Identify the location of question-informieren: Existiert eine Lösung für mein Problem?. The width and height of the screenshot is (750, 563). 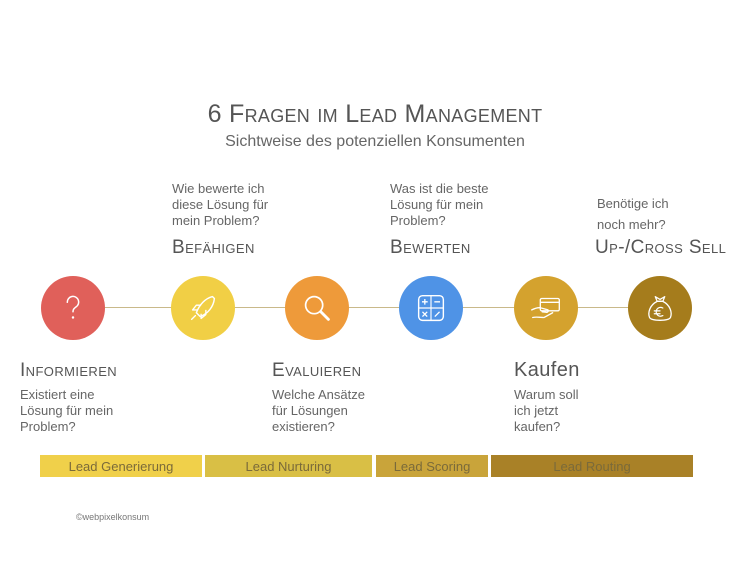
(67, 410).